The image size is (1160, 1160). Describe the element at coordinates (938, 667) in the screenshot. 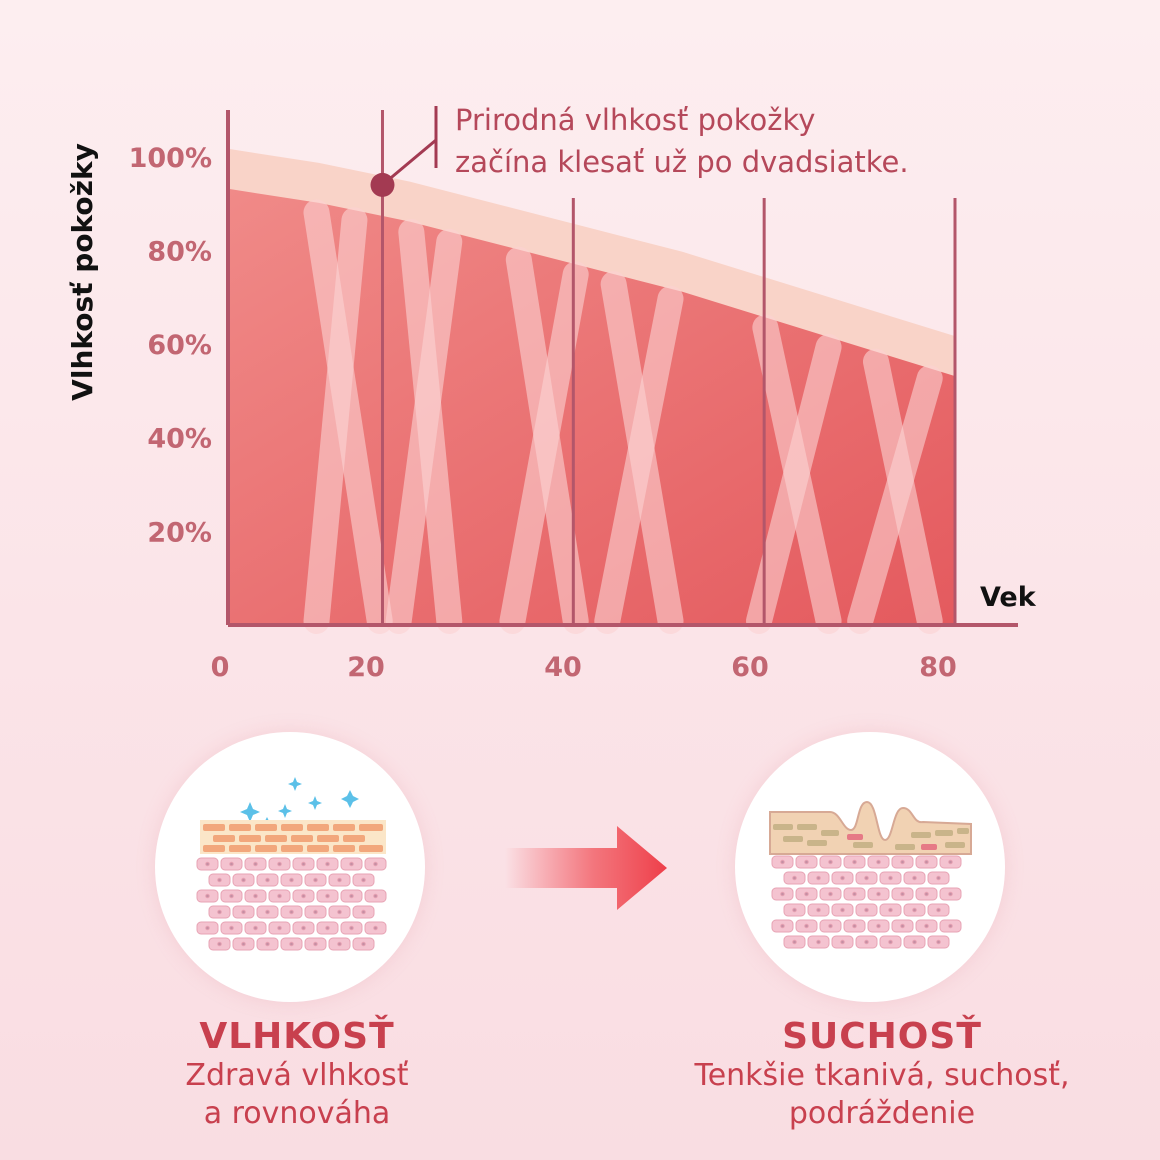

I see `x-tick-label: 80` at that location.